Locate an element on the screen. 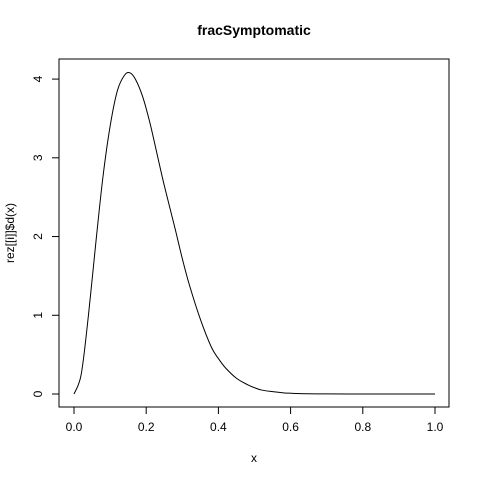 The image size is (480, 480). y-tick-label: 2 is located at coordinates (38, 236).